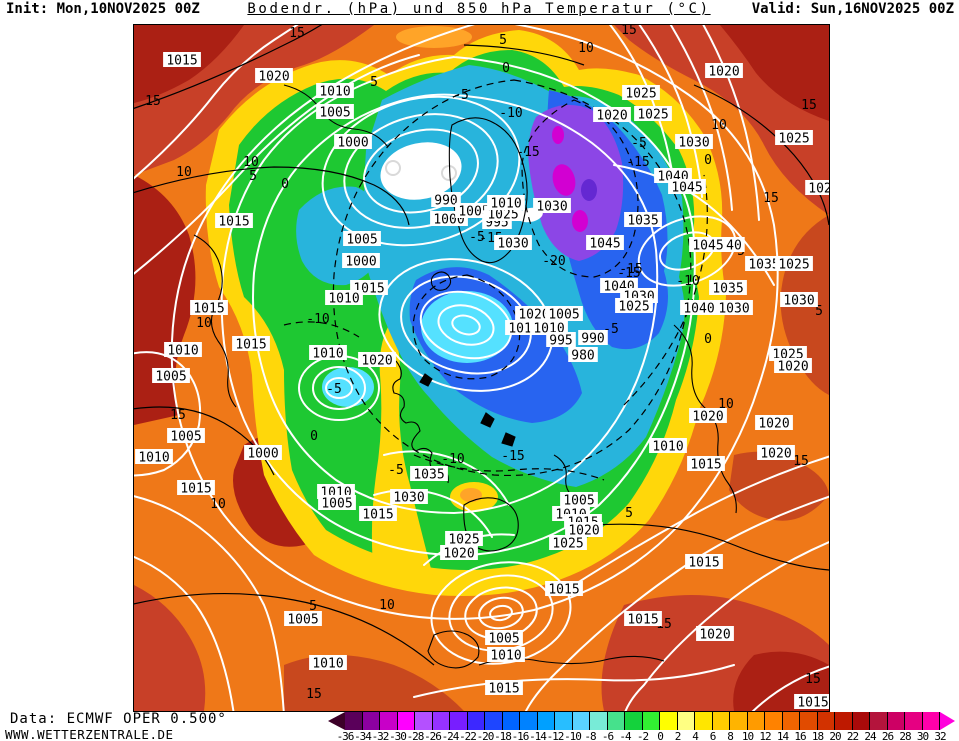 This screenshot has width=959, height=741. What do you see at coordinates (374, 82) in the screenshot?
I see `temp-label: 5` at bounding box center [374, 82].